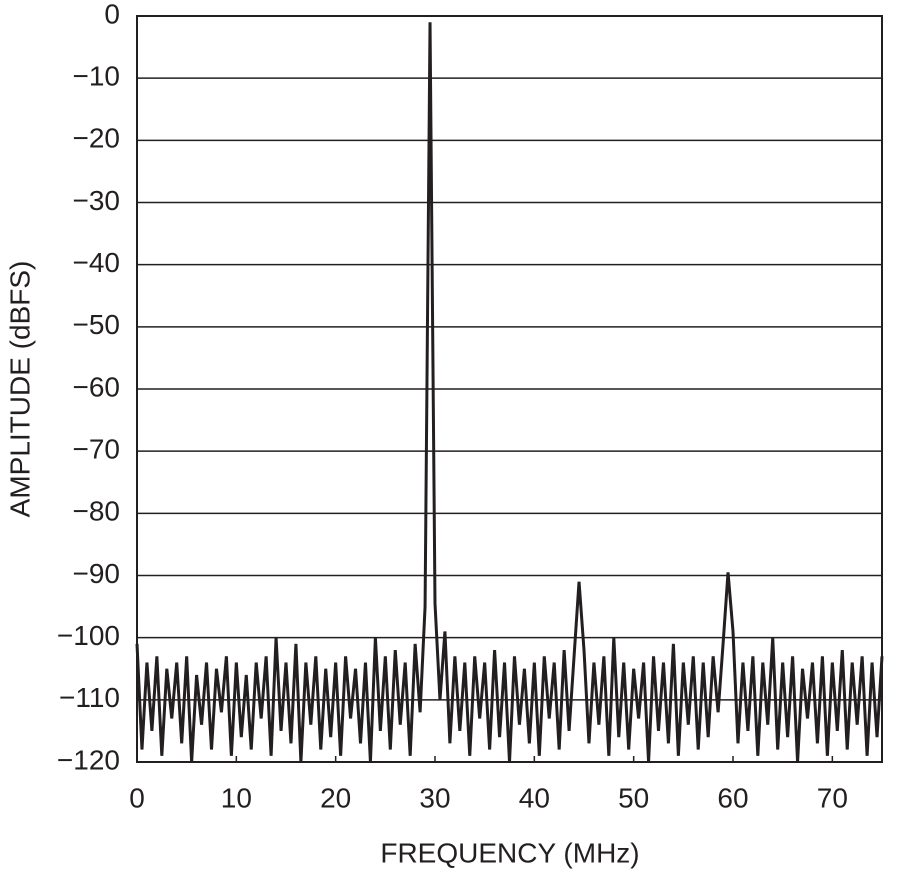  What do you see at coordinates (19, 389) in the screenshot?
I see `y-axis-label: AMPLITUDE (dBFS)` at bounding box center [19, 389].